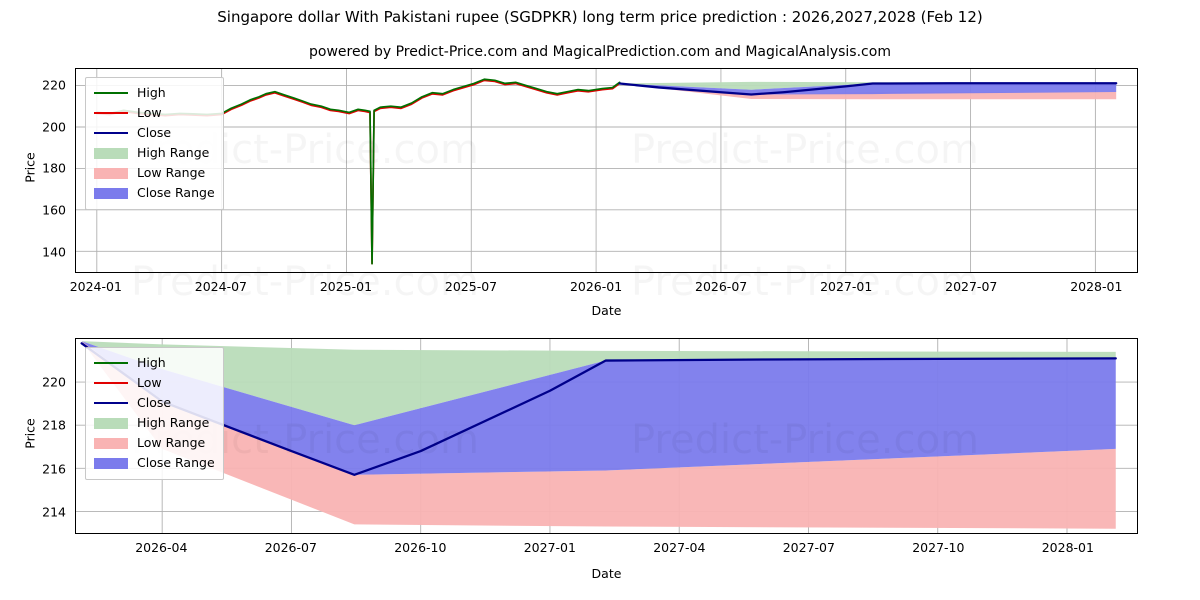  What do you see at coordinates (938, 547) in the screenshot?
I see `x-tick-label: 2027-10` at bounding box center [938, 547].